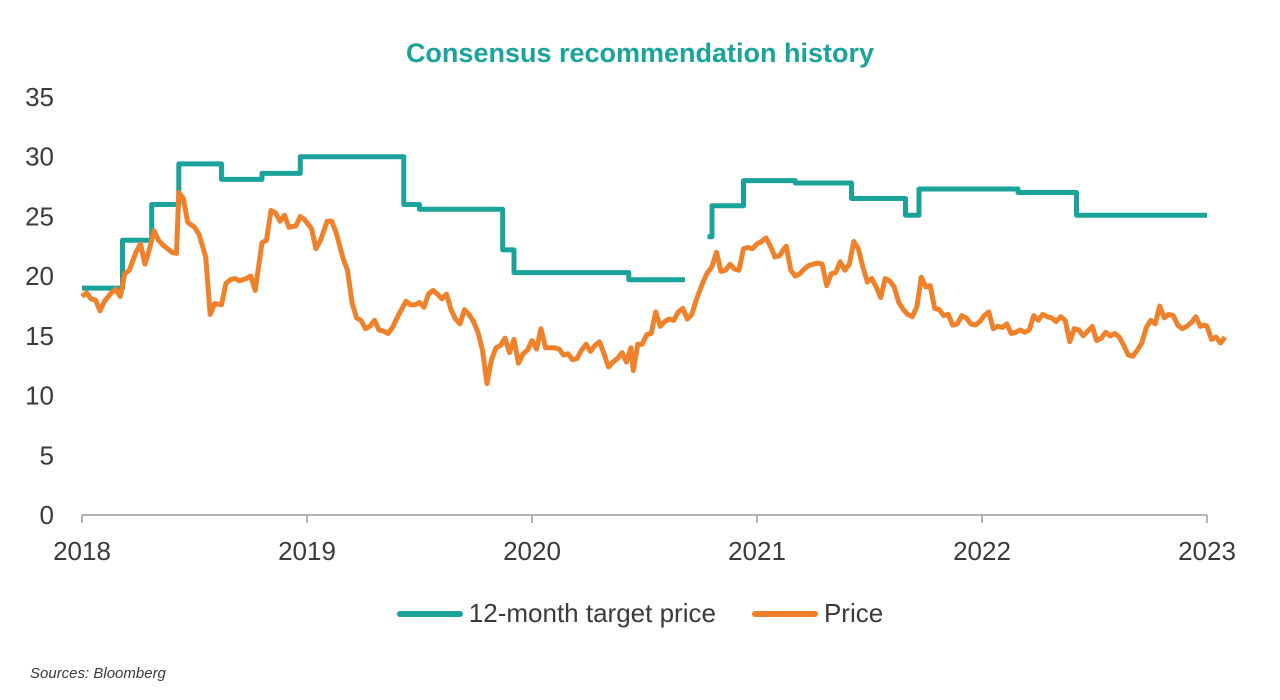 This screenshot has width=1280, height=700. What do you see at coordinates (82, 551) in the screenshot?
I see `x-tick-label: 2018` at bounding box center [82, 551].